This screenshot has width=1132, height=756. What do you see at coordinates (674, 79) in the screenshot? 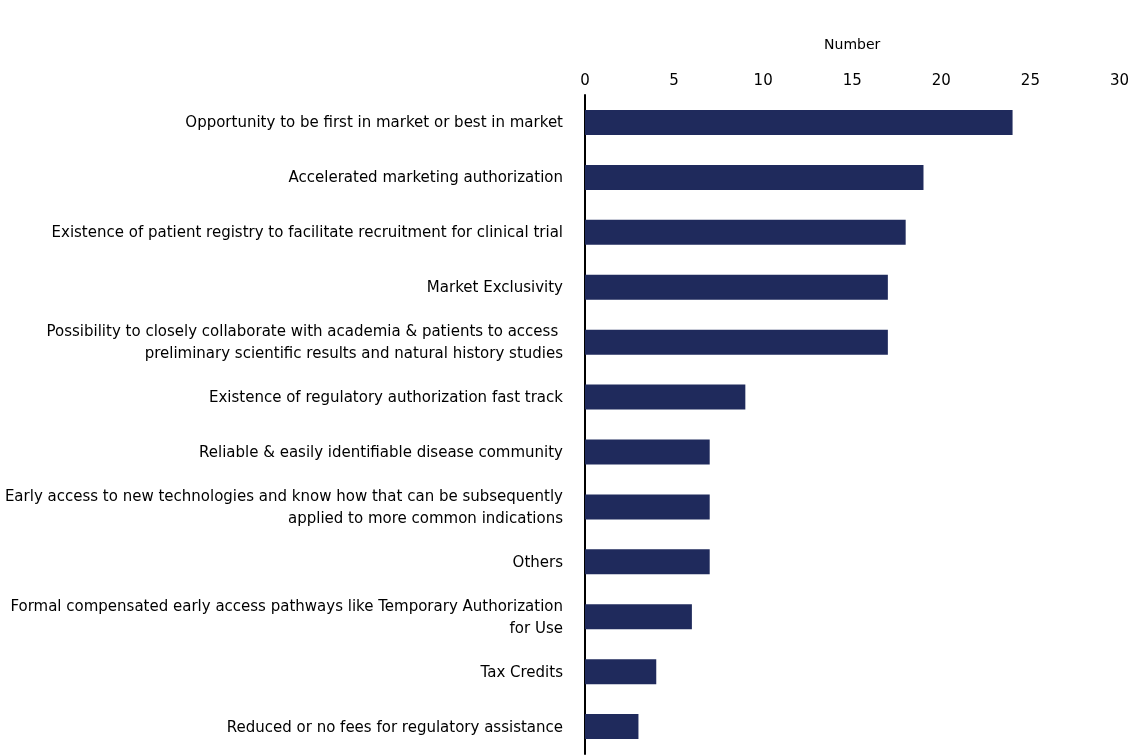
I see `x-tick-label: 5` at bounding box center [674, 79].